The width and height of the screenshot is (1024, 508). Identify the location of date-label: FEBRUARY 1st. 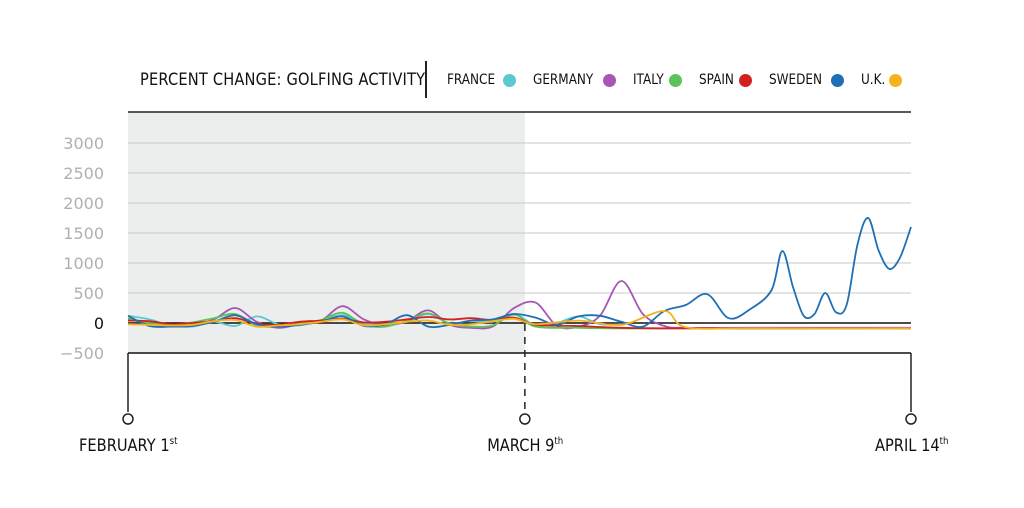
(128, 446).